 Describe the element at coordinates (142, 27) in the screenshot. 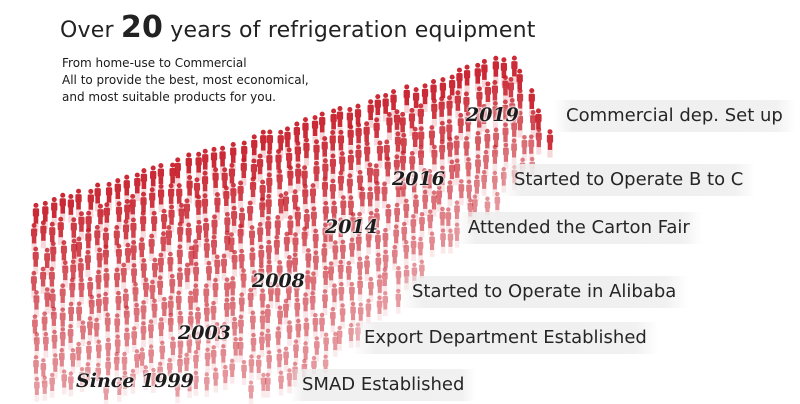

I see `headline-number: 20` at that location.